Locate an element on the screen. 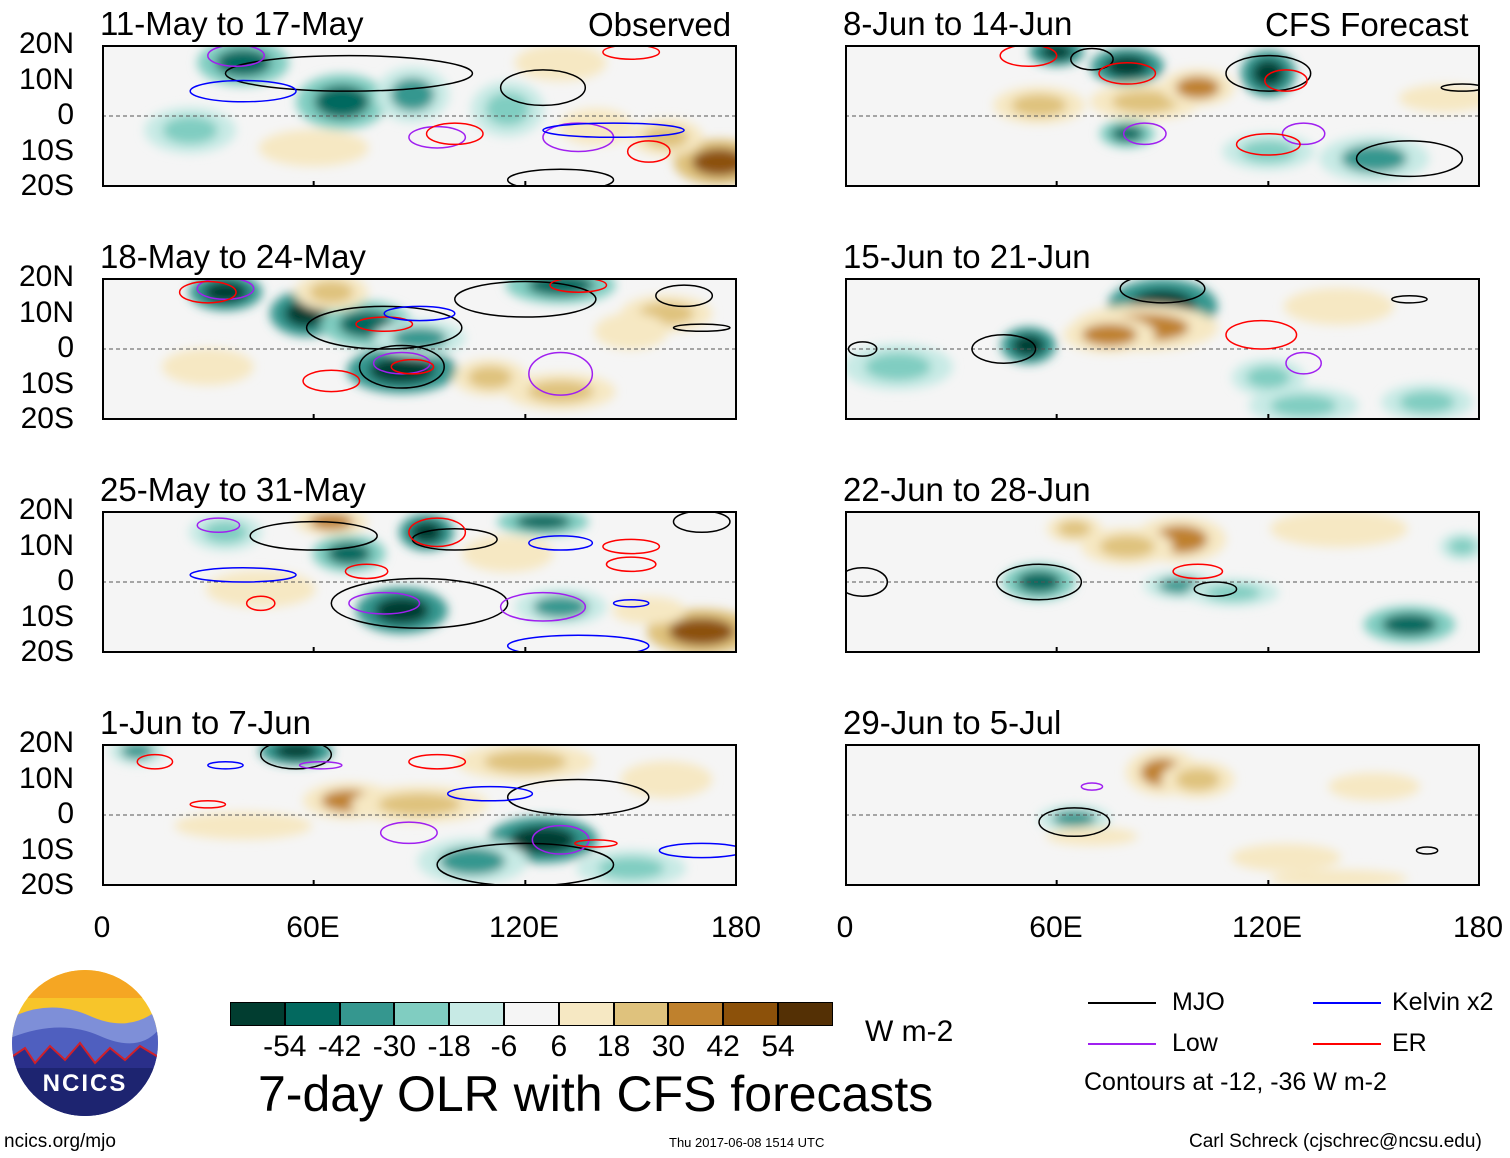  forecast-label: CFS Forecast is located at coordinates (1367, 24).